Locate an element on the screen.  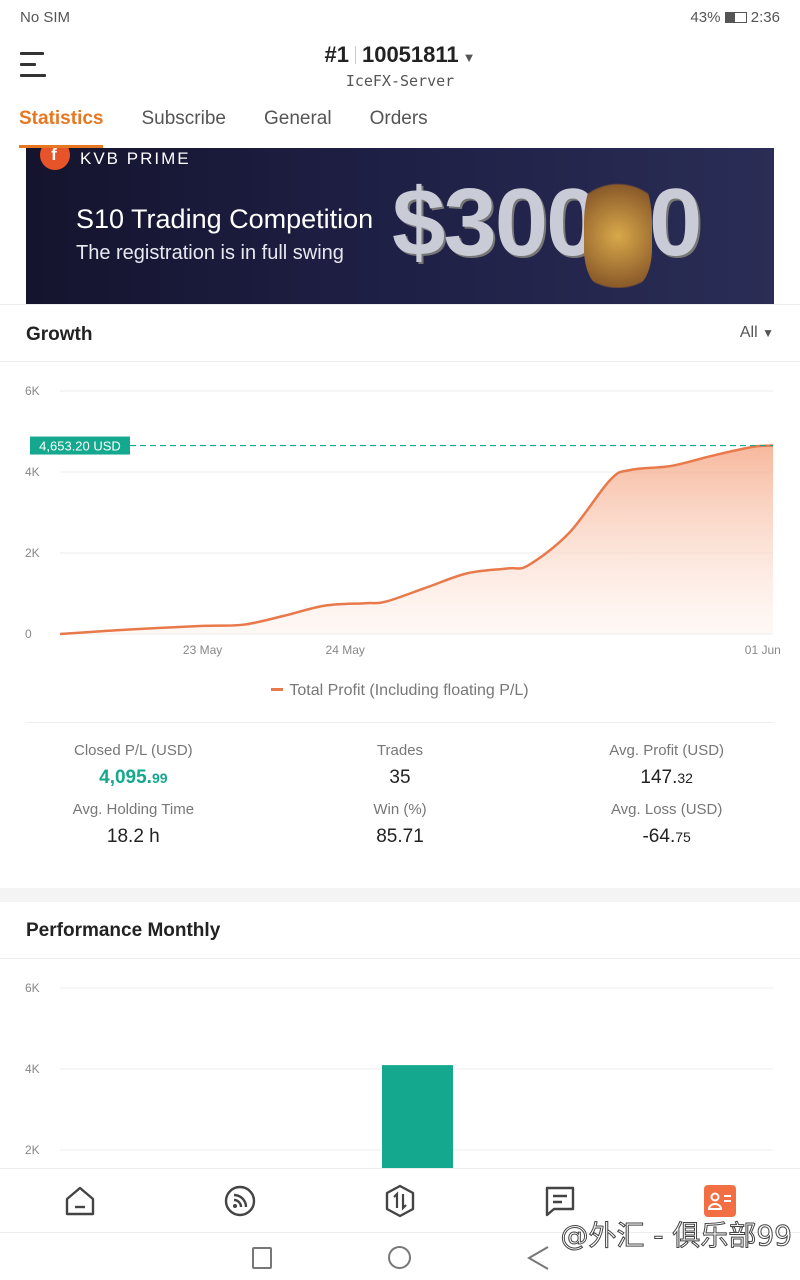
stat-label: Avg. Loss (USD) is located at coordinates (666, 809).